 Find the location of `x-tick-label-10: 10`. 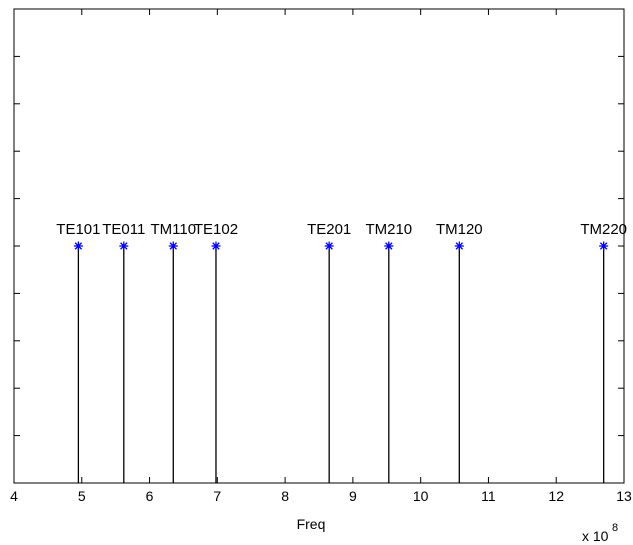

x-tick-label-10: 10 is located at coordinates (421, 496).